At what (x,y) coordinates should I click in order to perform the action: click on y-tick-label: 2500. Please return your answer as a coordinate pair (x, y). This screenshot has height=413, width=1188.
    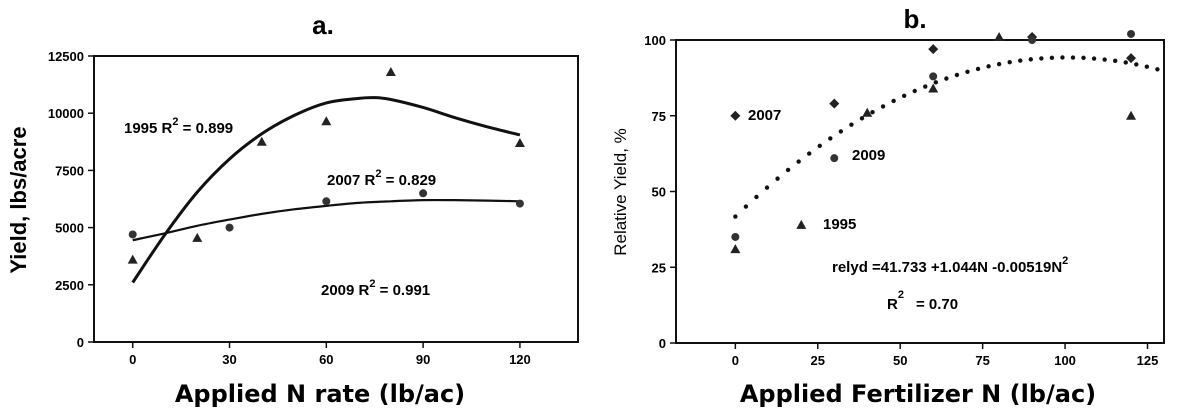
    Looking at the image, I should click on (69, 285).